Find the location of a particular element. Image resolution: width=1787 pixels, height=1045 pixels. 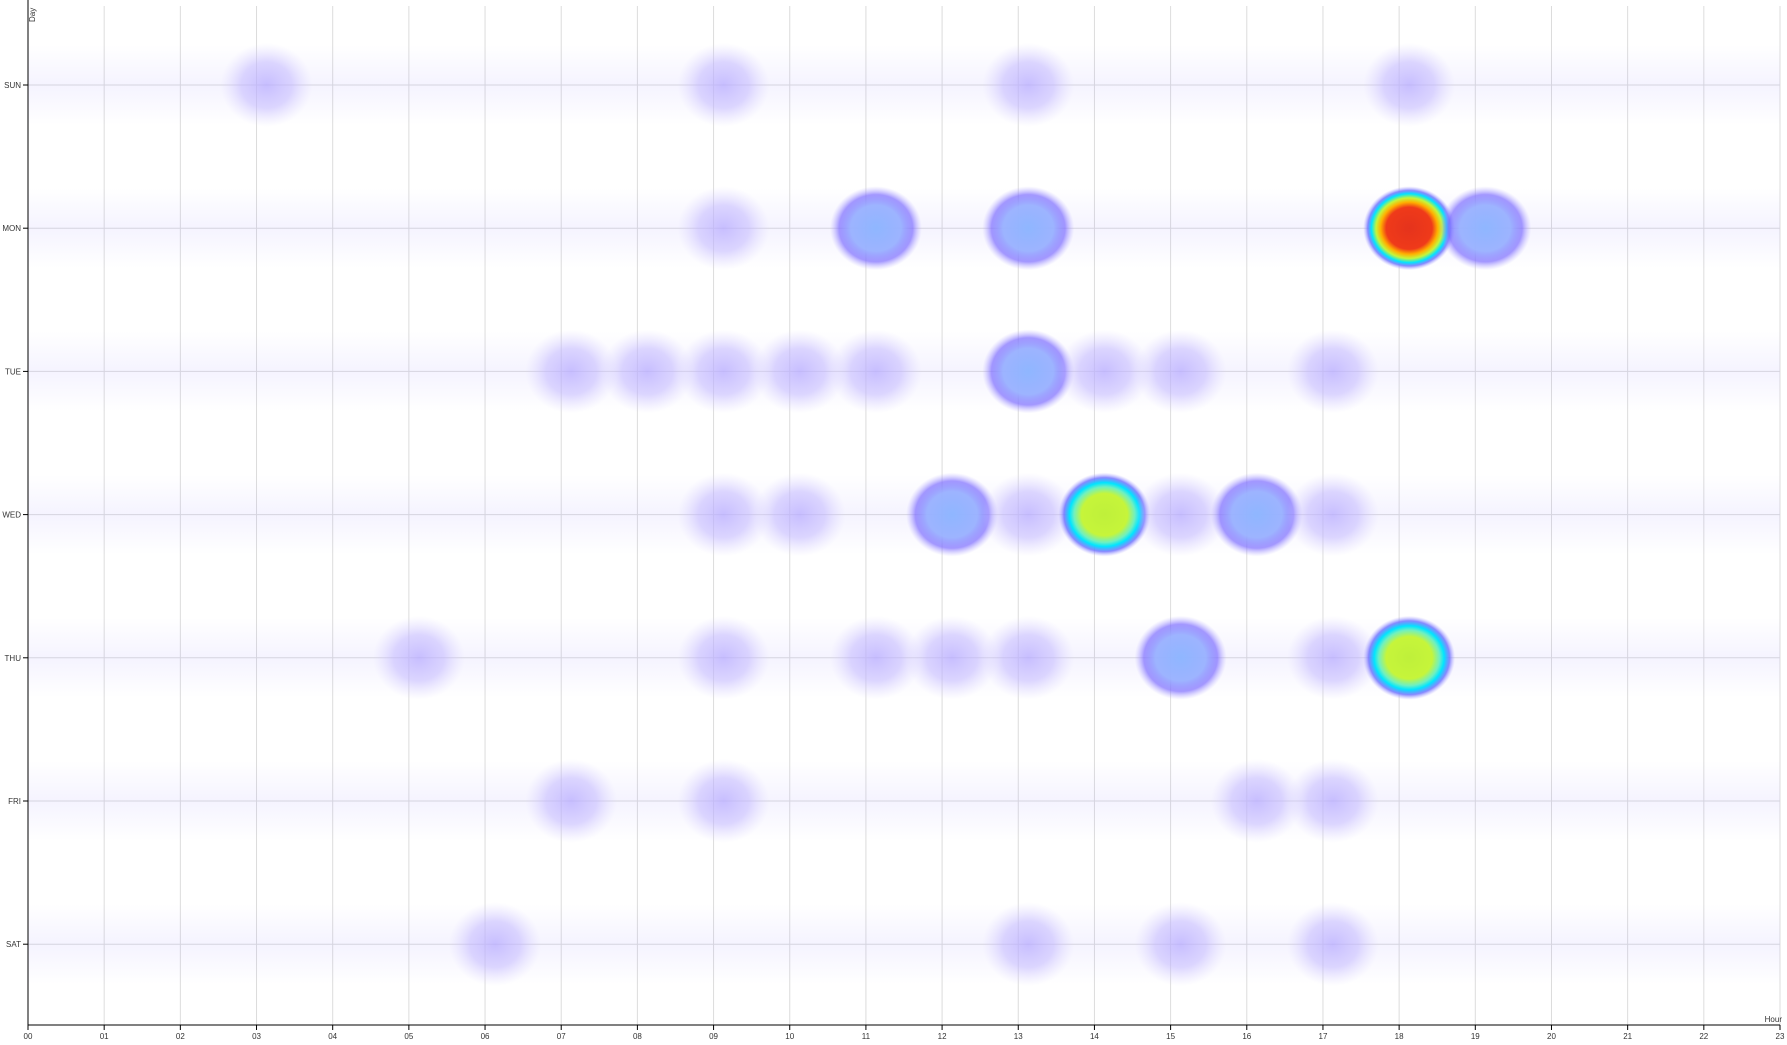

x-tick-label: 01 is located at coordinates (104, 1036).